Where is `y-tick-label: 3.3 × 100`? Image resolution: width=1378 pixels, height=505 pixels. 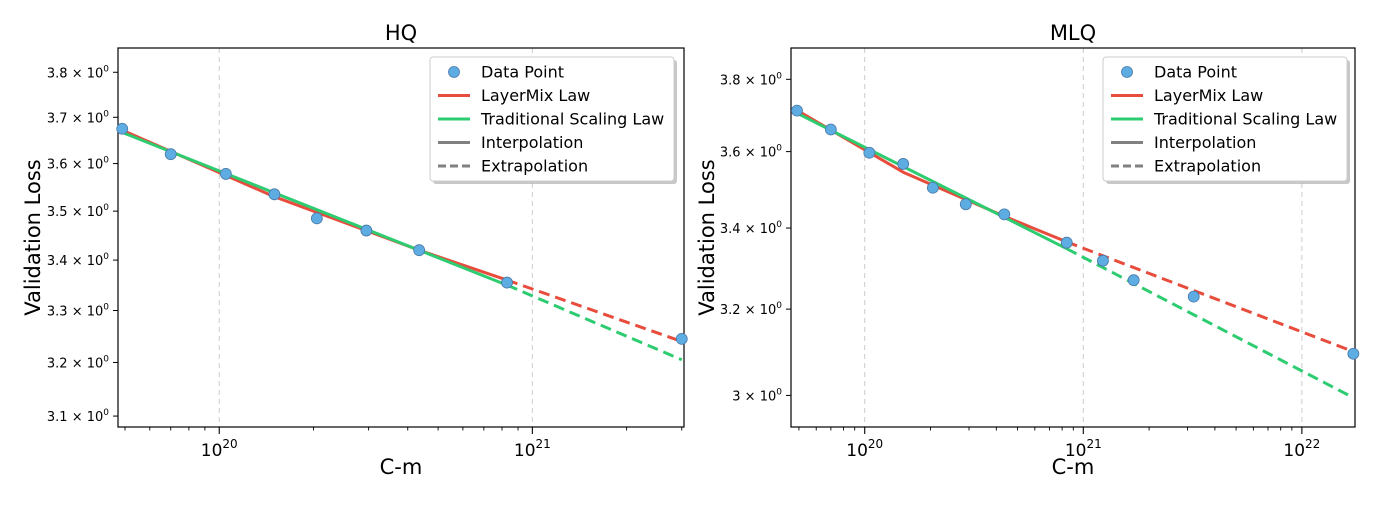
y-tick-label: 3.3 × 100 is located at coordinates (78, 310).